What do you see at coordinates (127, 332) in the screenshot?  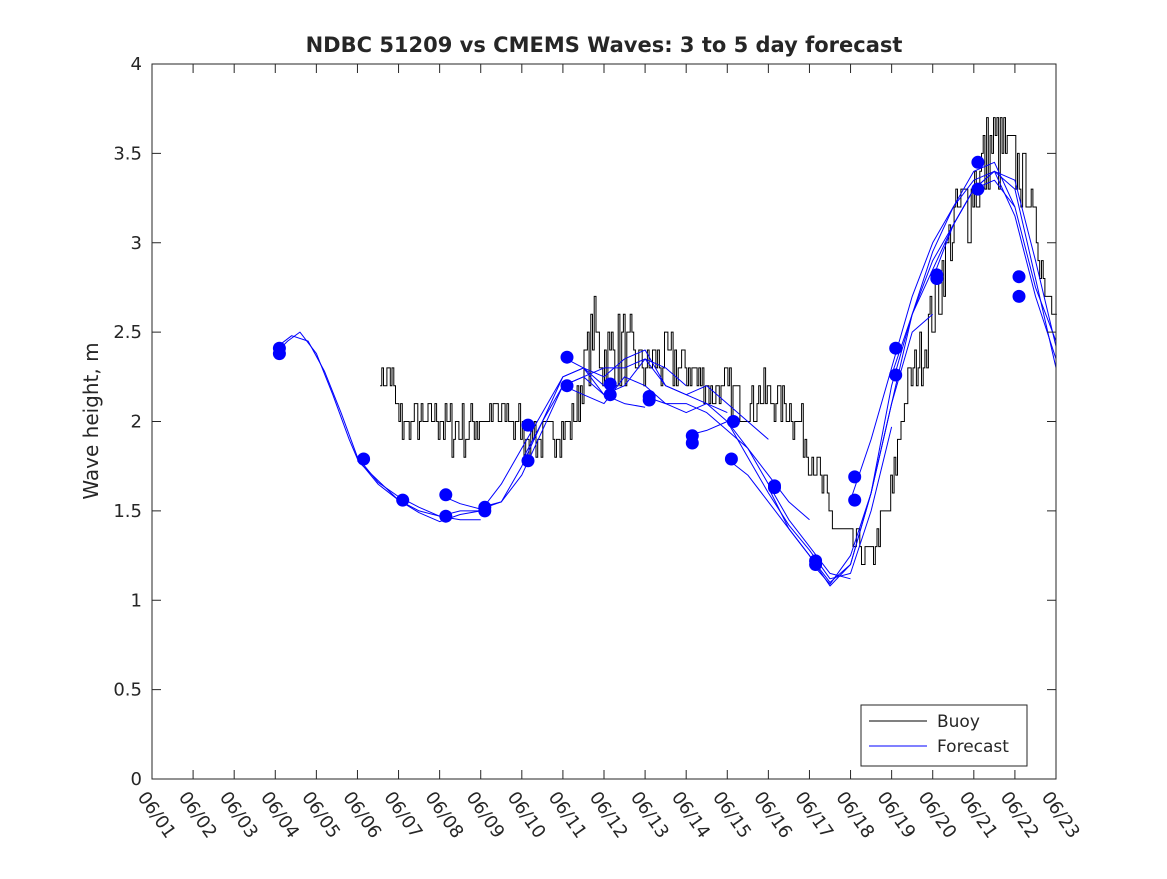 I see `y-tick-label: 2.5` at bounding box center [127, 332].